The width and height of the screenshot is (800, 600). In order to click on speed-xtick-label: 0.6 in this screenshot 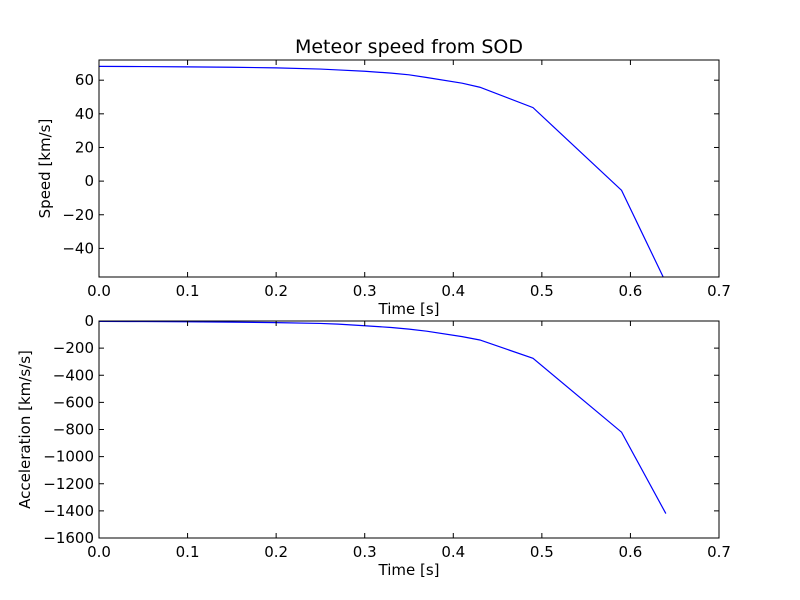, I will do `click(630, 291)`.